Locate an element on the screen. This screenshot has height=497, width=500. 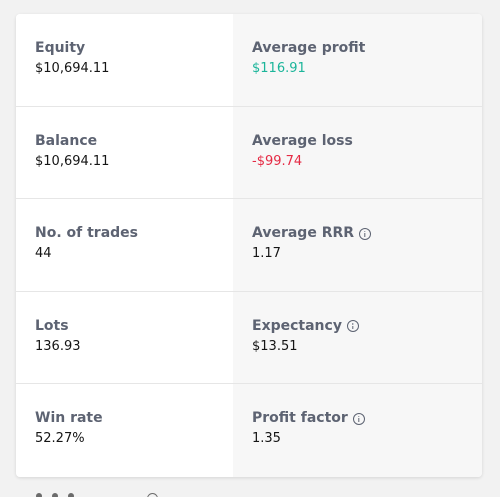
stat-average-rrr-header: Average RRR is located at coordinates (367, 233).